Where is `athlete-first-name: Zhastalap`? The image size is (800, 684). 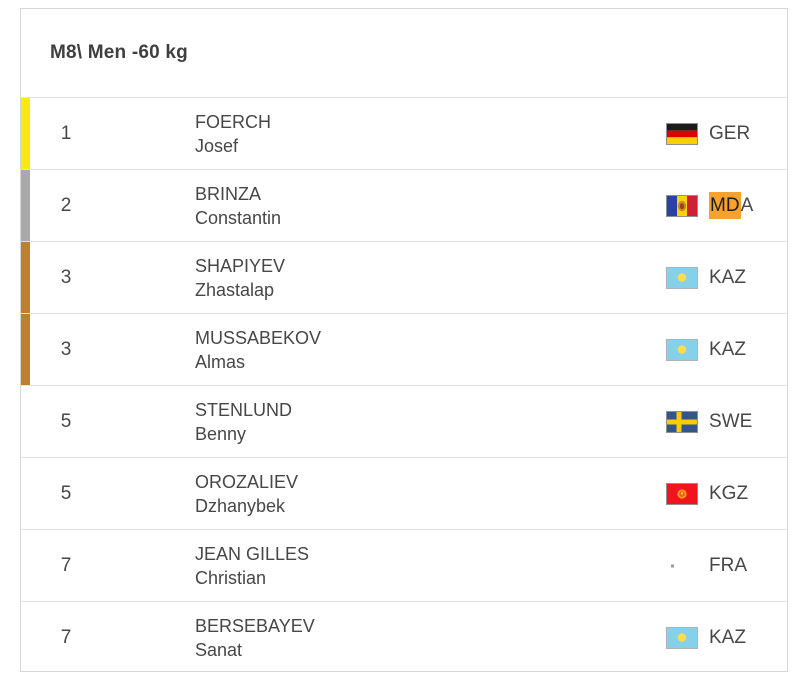 athlete-first-name: Zhastalap is located at coordinates (235, 289).